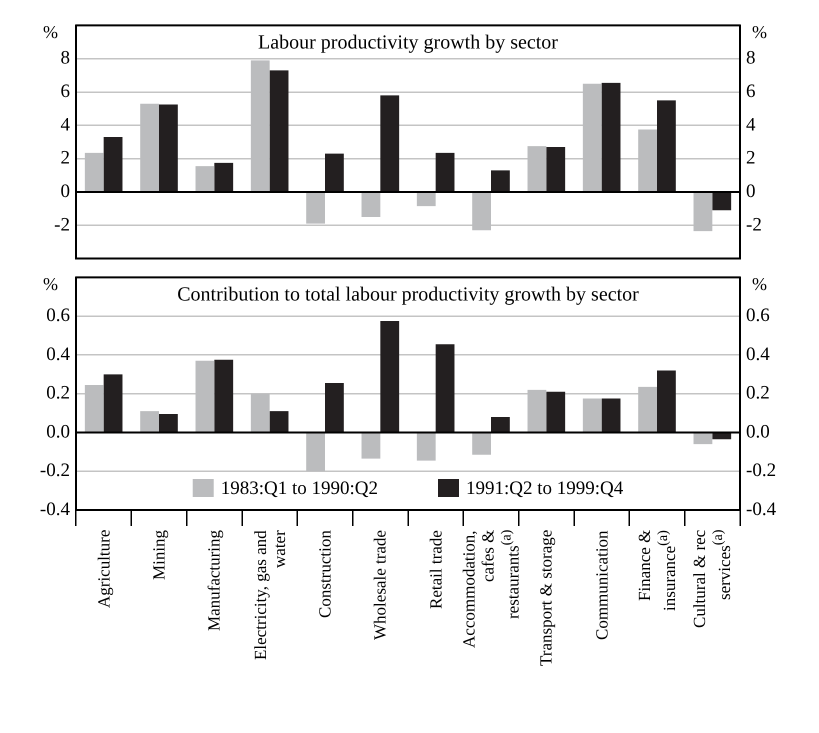  What do you see at coordinates (380, 586) in the screenshot?
I see `x-tick-label: Wholesale trade` at bounding box center [380, 586].